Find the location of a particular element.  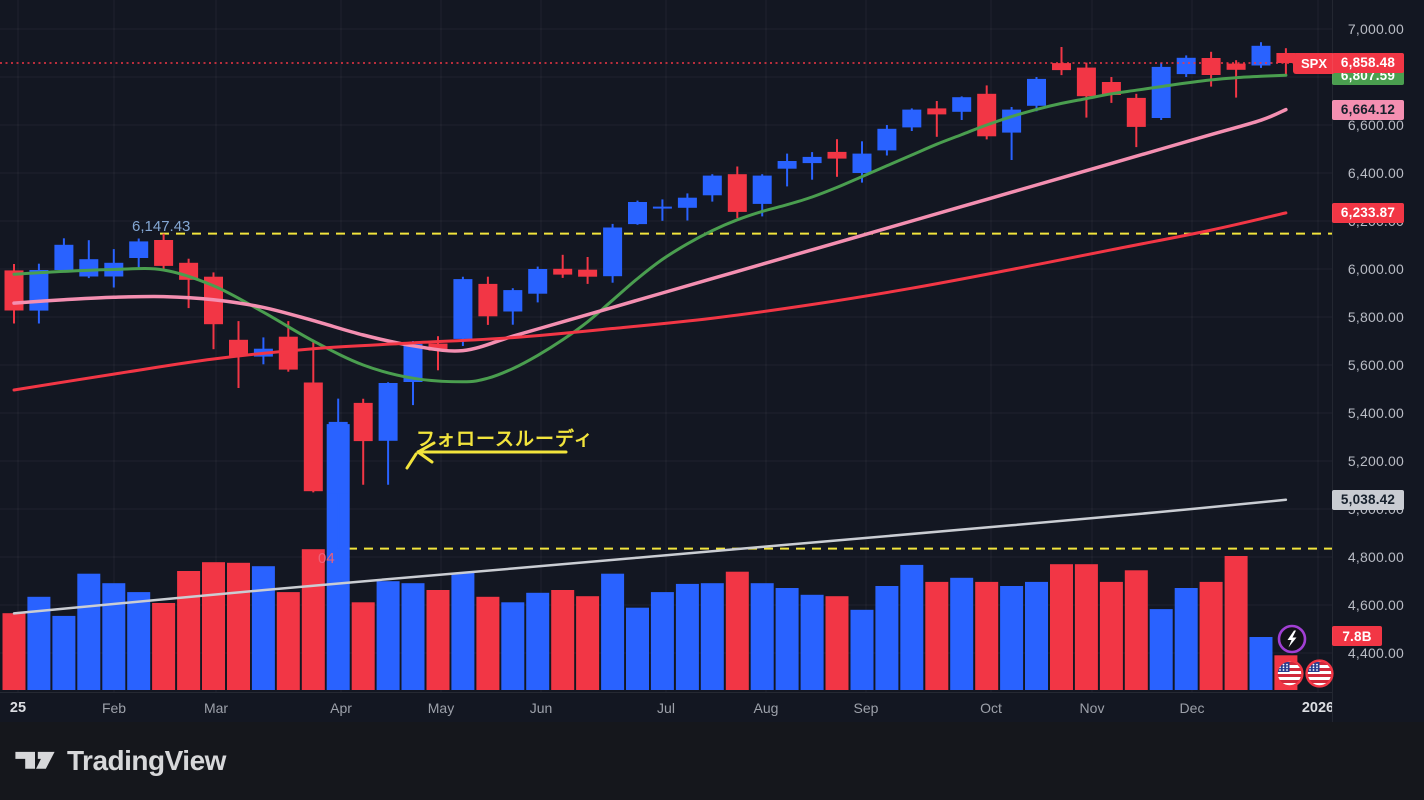

axis-separator is located at coordinates (1332, 361).